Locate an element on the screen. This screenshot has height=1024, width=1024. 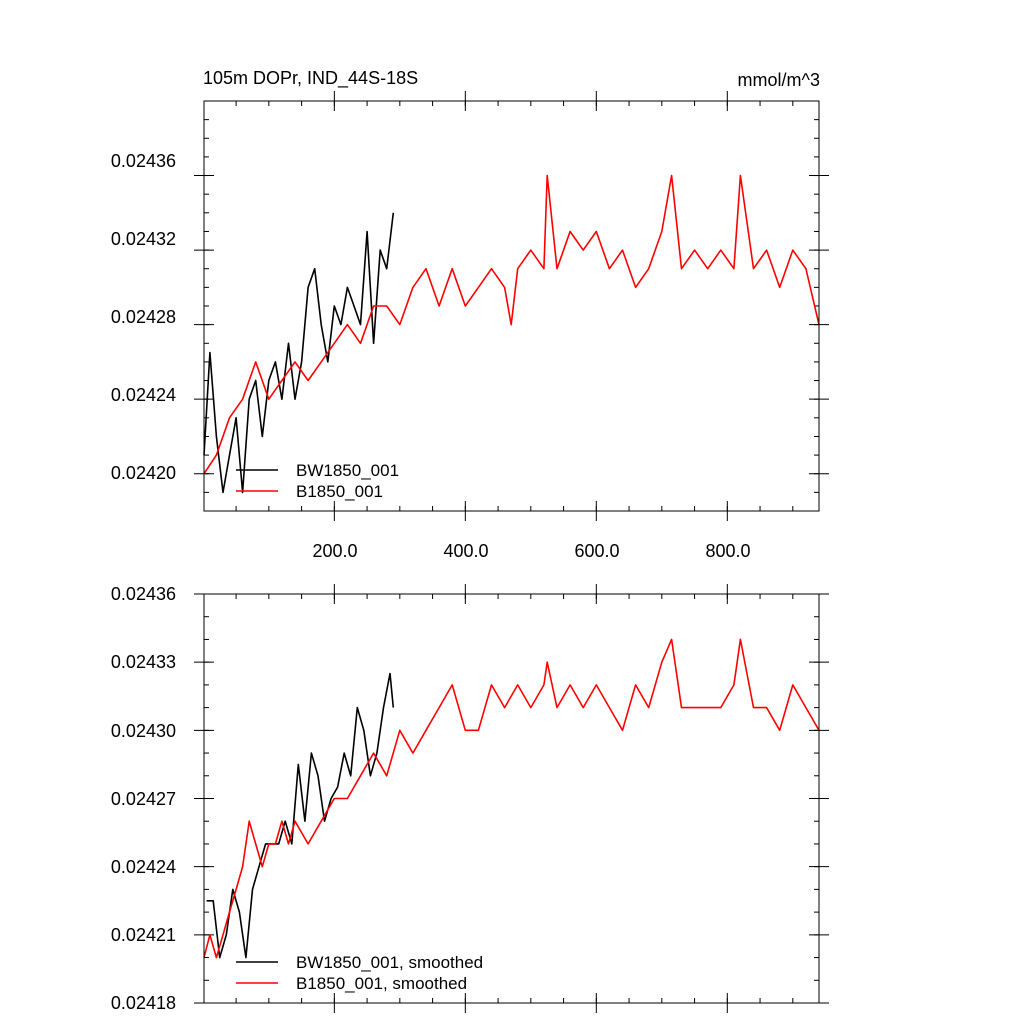
top-panel-units: mmol/m^3 is located at coordinates (779, 80).